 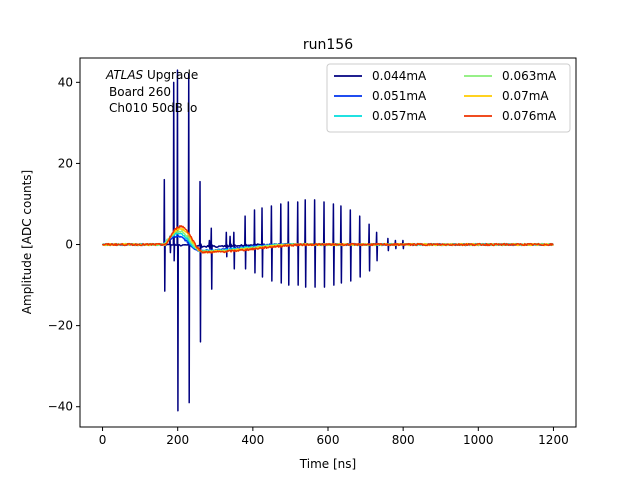 What do you see at coordinates (60, 326) in the screenshot?
I see `y-tick-label: −20` at bounding box center [60, 326].